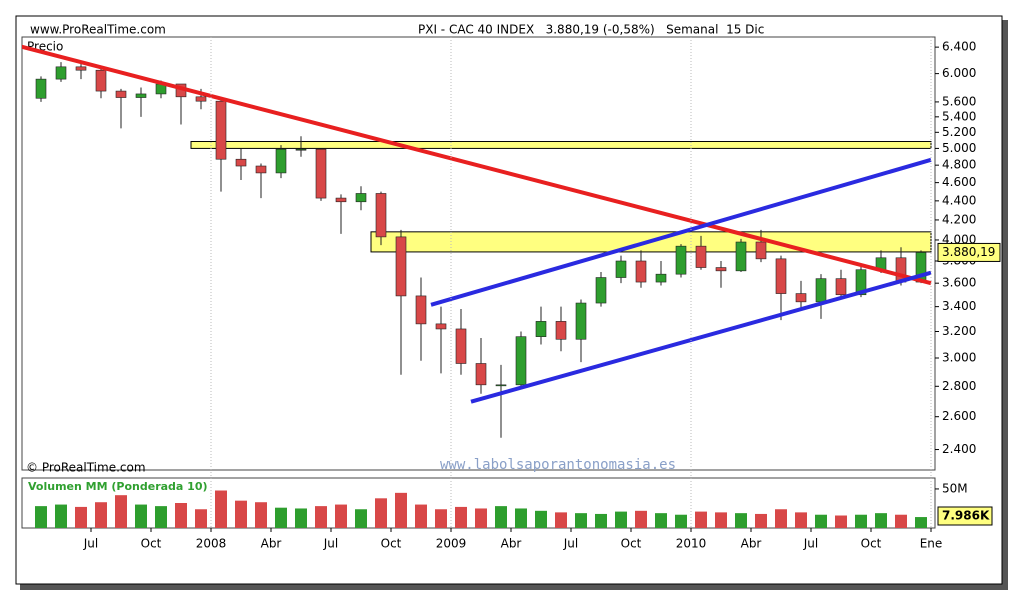 Image resolution: width=1020 pixels, height=604 pixels. I want to click on site: www.ProRealTime.com, so click(98, 30).